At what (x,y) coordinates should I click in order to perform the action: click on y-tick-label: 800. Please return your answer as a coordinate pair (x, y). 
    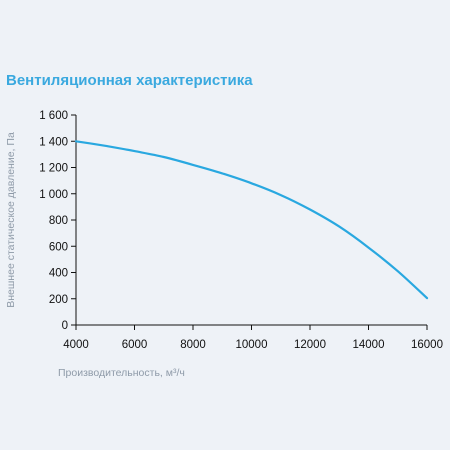
    Looking at the image, I should click on (58, 221).